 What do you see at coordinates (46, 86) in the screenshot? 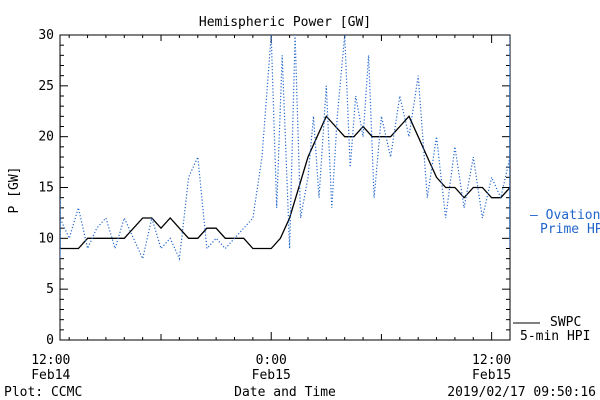
I see `y-tick-label: 25` at bounding box center [46, 86].